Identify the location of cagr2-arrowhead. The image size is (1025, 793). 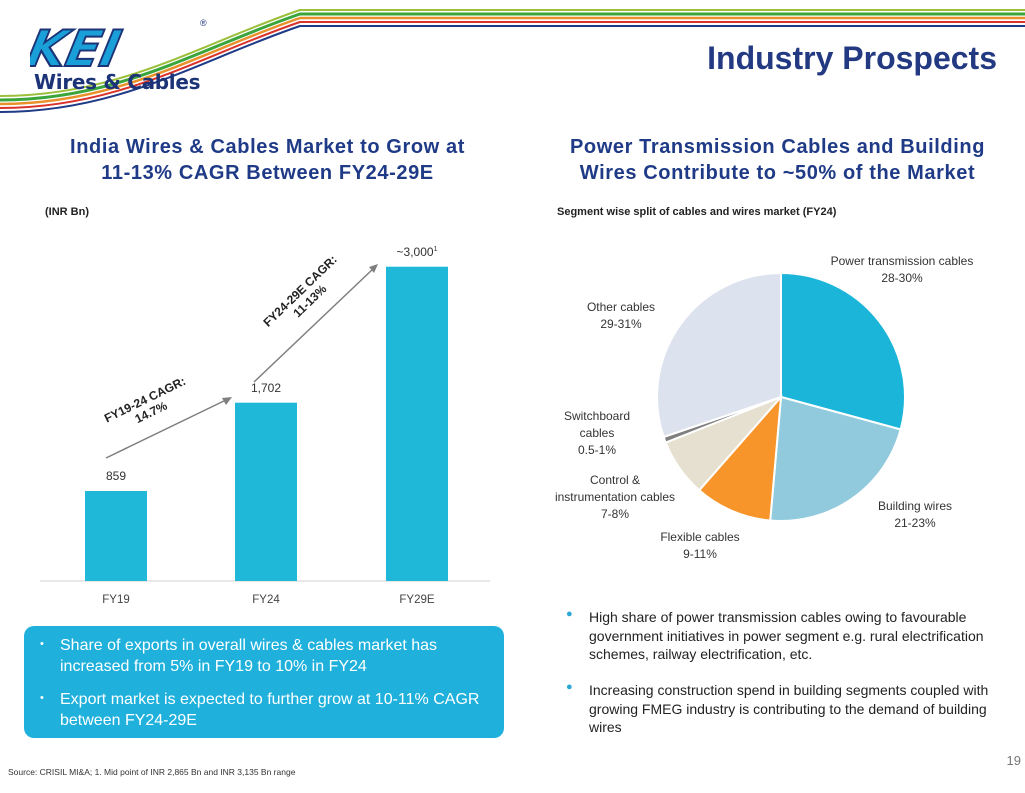
(373, 268).